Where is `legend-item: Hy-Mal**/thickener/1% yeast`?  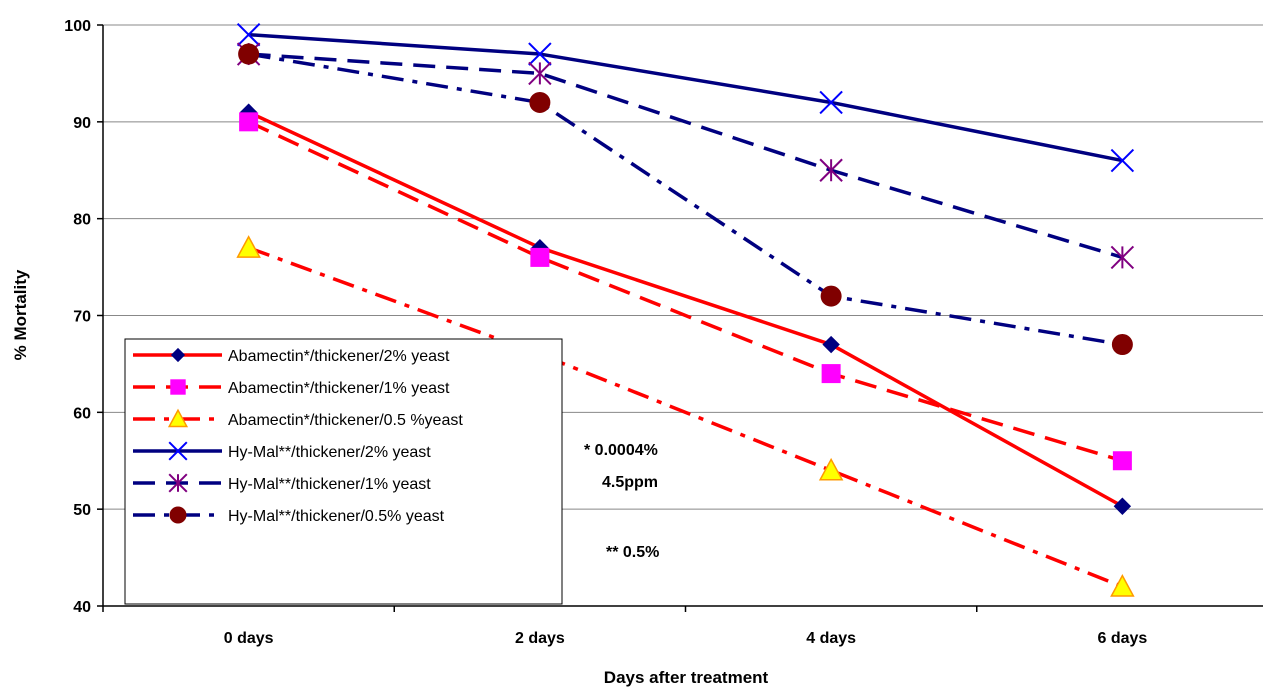 legend-item: Hy-Mal**/thickener/1% yeast is located at coordinates (282, 483).